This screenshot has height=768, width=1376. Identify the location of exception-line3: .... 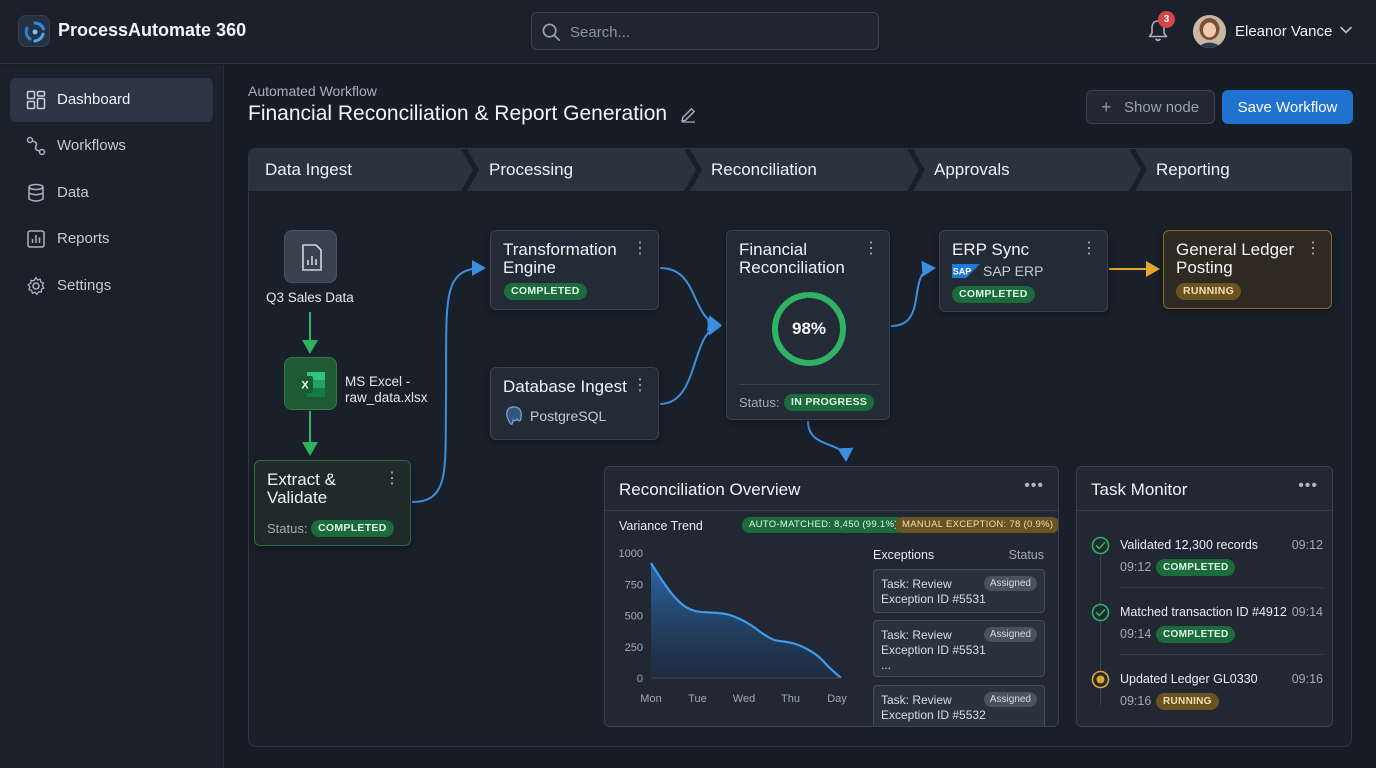
(886, 665).